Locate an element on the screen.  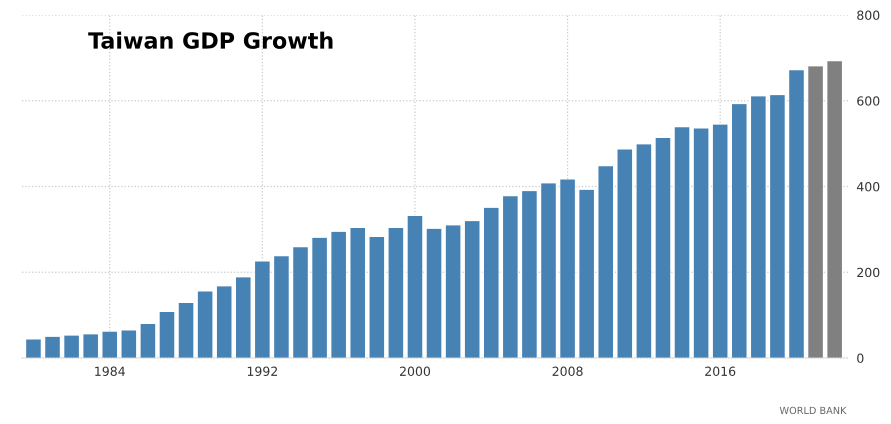
y-tick-label: 800 is located at coordinates (868, 15).